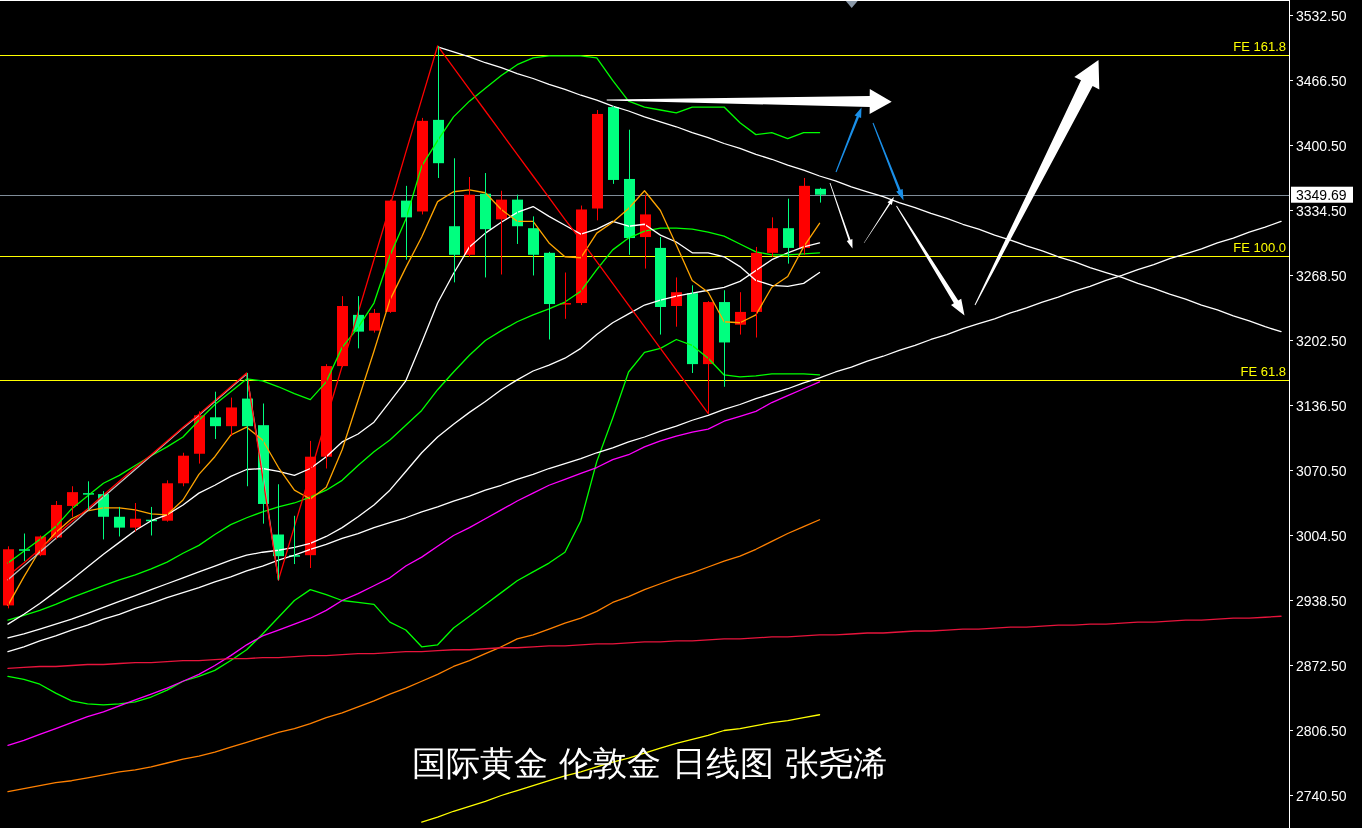  Describe the element at coordinates (1321, 470) in the screenshot. I see `y-tick-label: 3070.50` at that location.